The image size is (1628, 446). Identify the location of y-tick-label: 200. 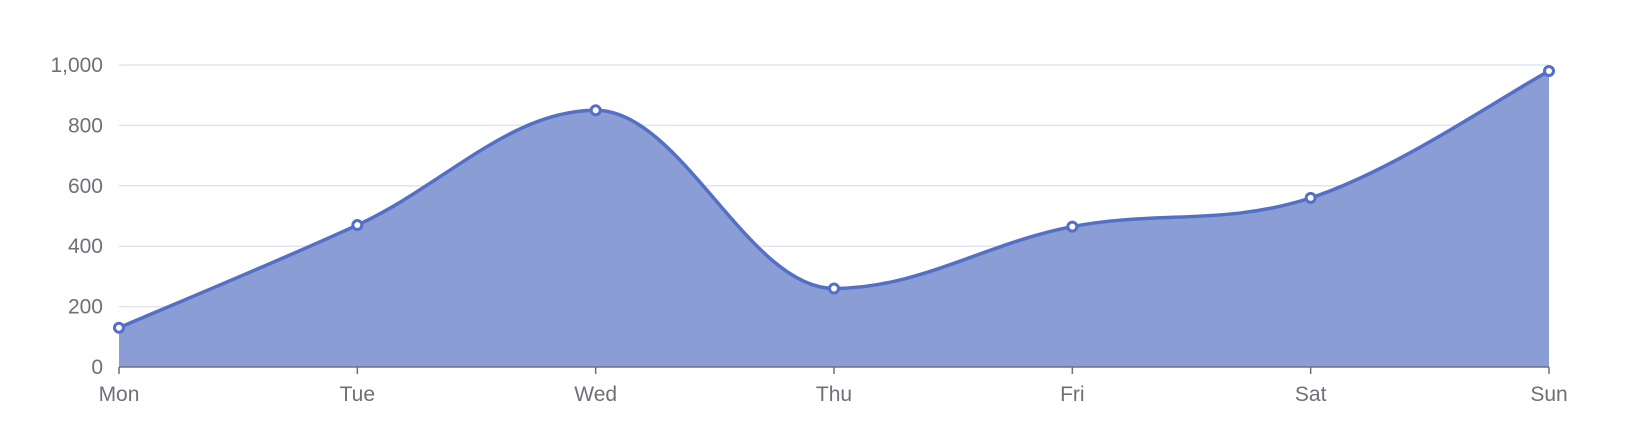
(85, 307).